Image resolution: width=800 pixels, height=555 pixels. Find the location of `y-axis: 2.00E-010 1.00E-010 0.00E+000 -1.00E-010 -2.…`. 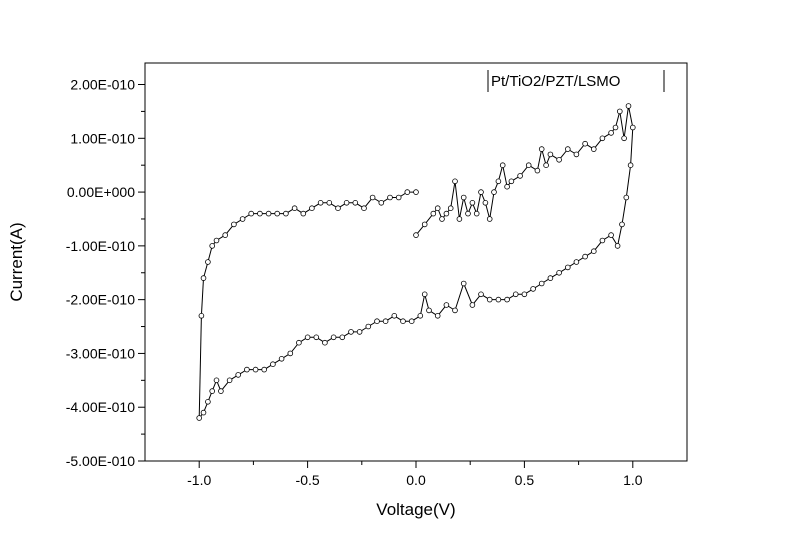

y-axis: 2.00E-010 1.00E-010 0.00E+000 -1.00E-010 -2.… is located at coordinates (105, 273).